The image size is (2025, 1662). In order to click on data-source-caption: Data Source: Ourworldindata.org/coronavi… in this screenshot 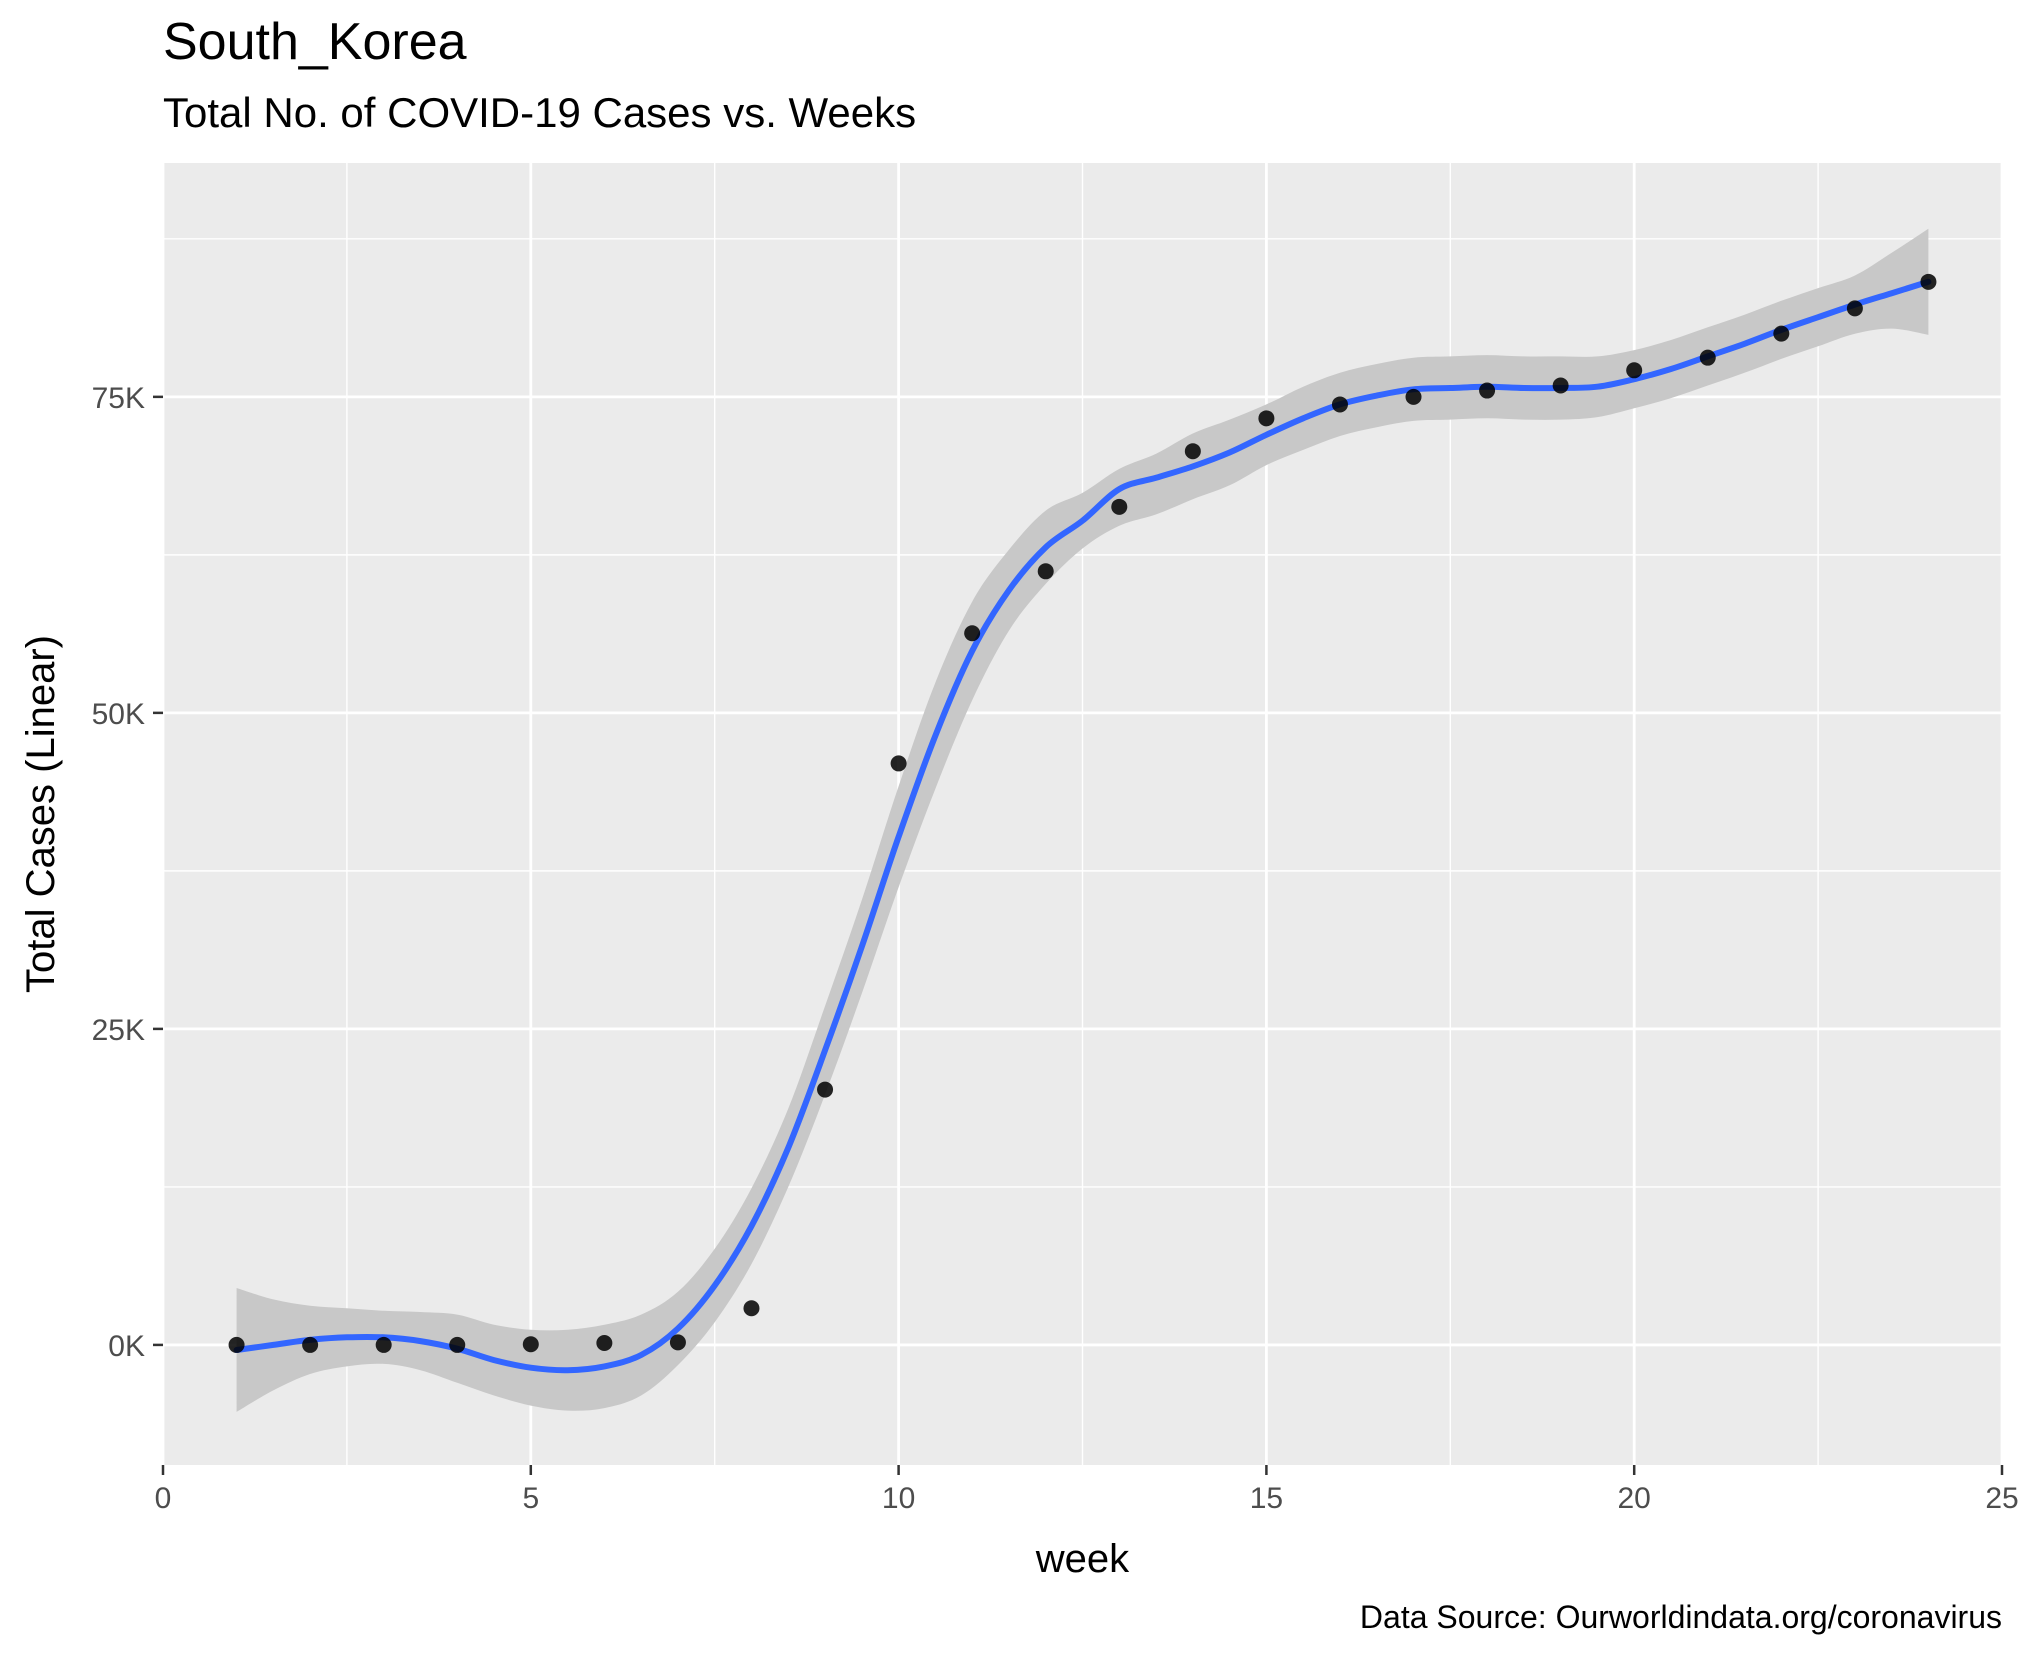, I will do `click(1681, 1617)`.